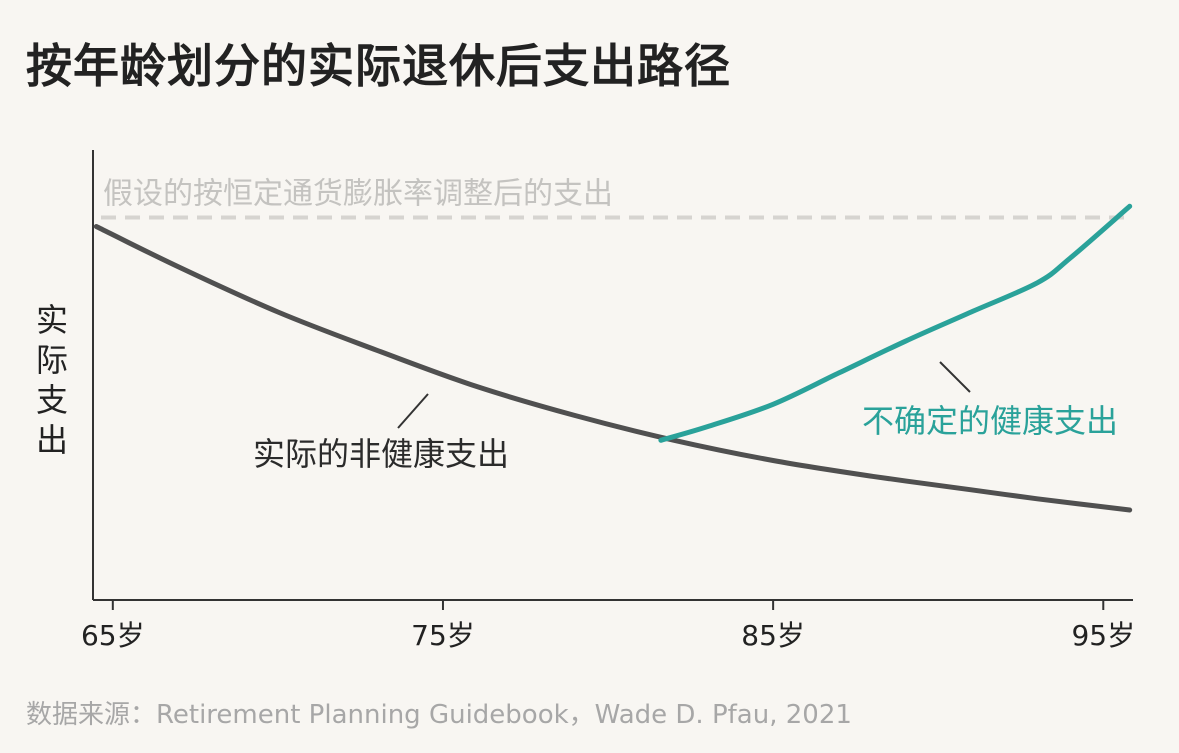 The width and height of the screenshot is (1179, 753). Describe the element at coordinates (381, 454) in the screenshot. I see `non-health-spending-label: 实际的非健康支出` at that location.